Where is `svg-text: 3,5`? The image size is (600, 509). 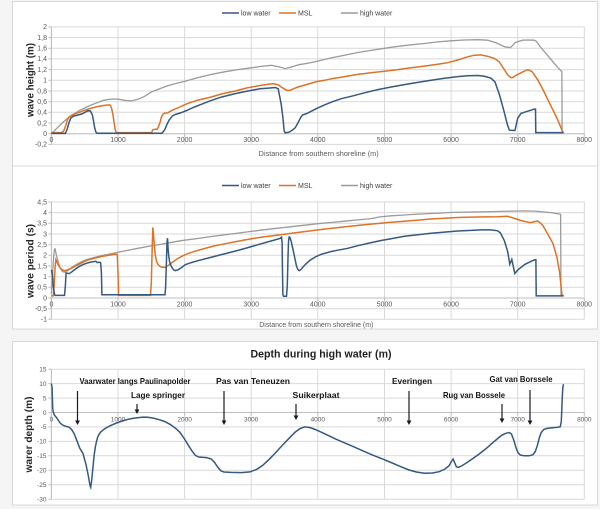
svg-text: 3,5 is located at coordinates (42, 224).